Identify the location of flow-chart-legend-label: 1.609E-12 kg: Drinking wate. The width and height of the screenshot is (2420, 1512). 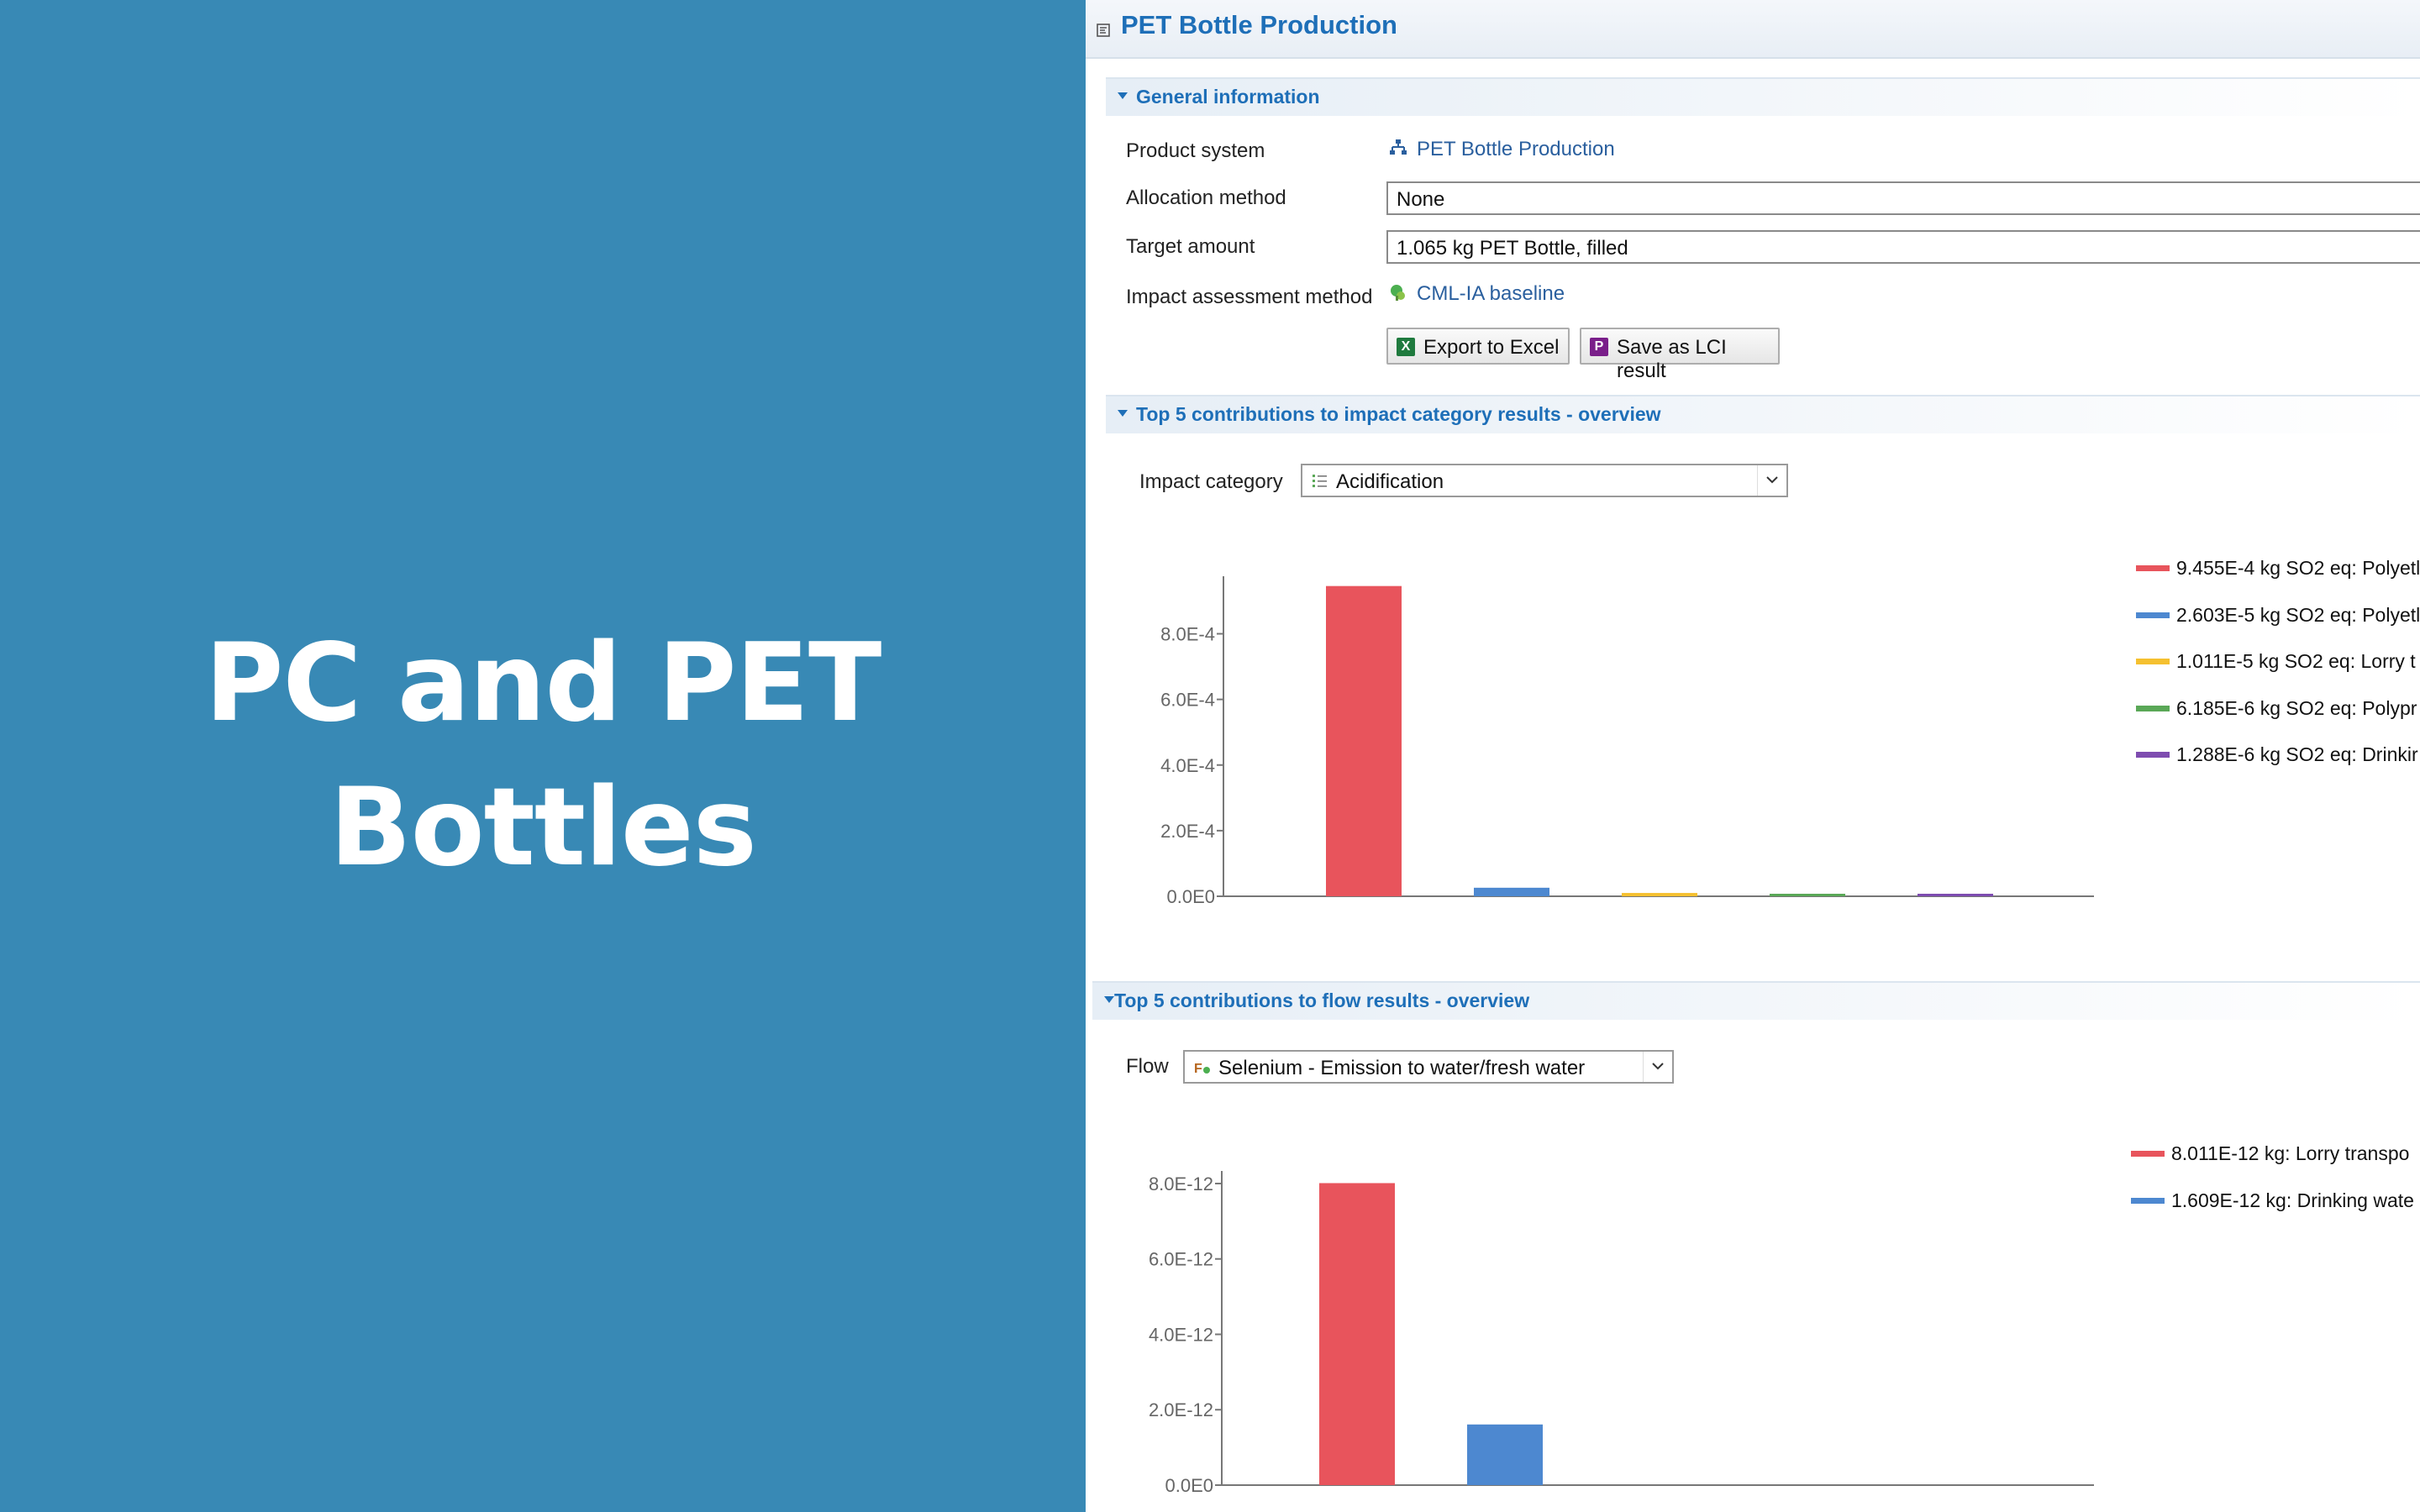
(2292, 1200).